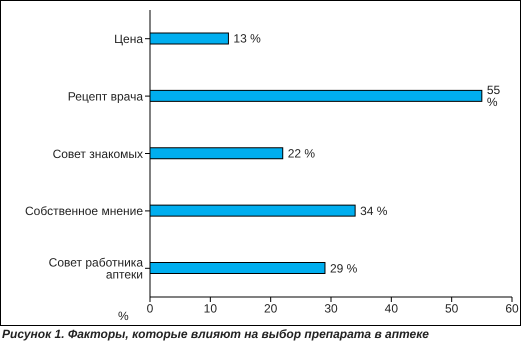  I want to click on text: Рисунок 1. Факторы, которые влияют на выбор препарата в аптеке, so click(215, 334).